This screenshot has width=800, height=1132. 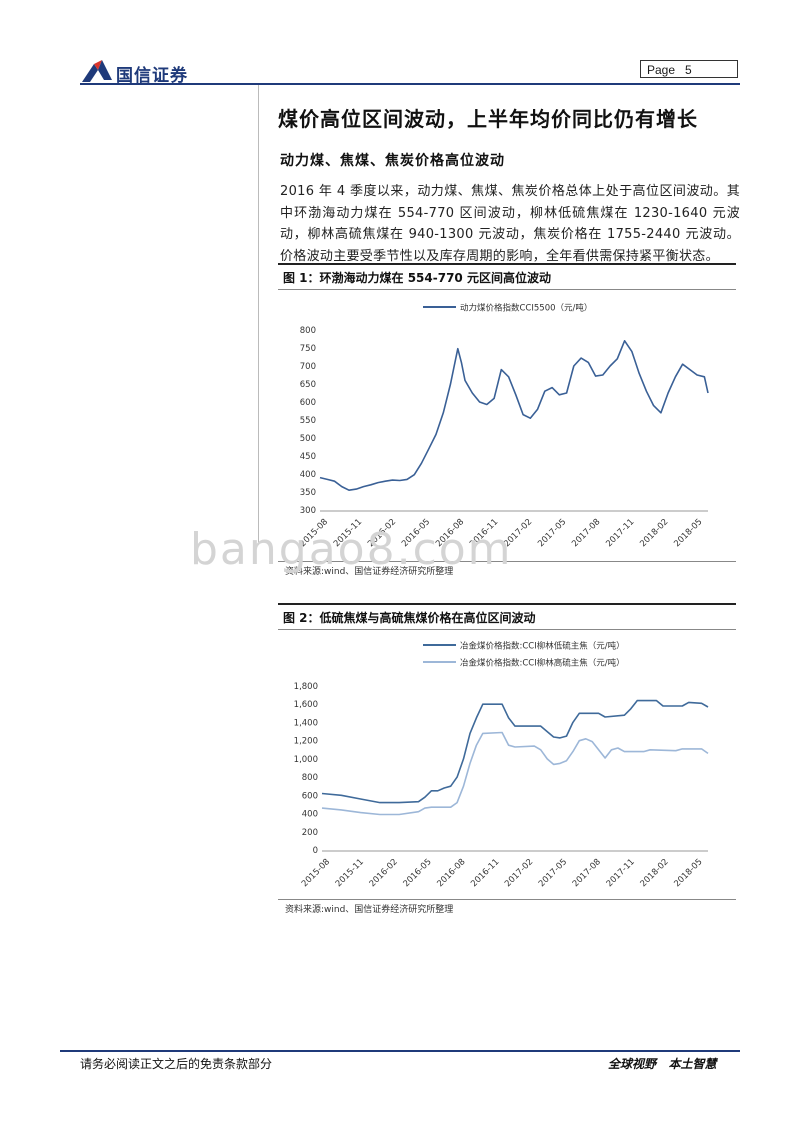 What do you see at coordinates (400, 1051) in the screenshot?
I see `footer-rule` at bounding box center [400, 1051].